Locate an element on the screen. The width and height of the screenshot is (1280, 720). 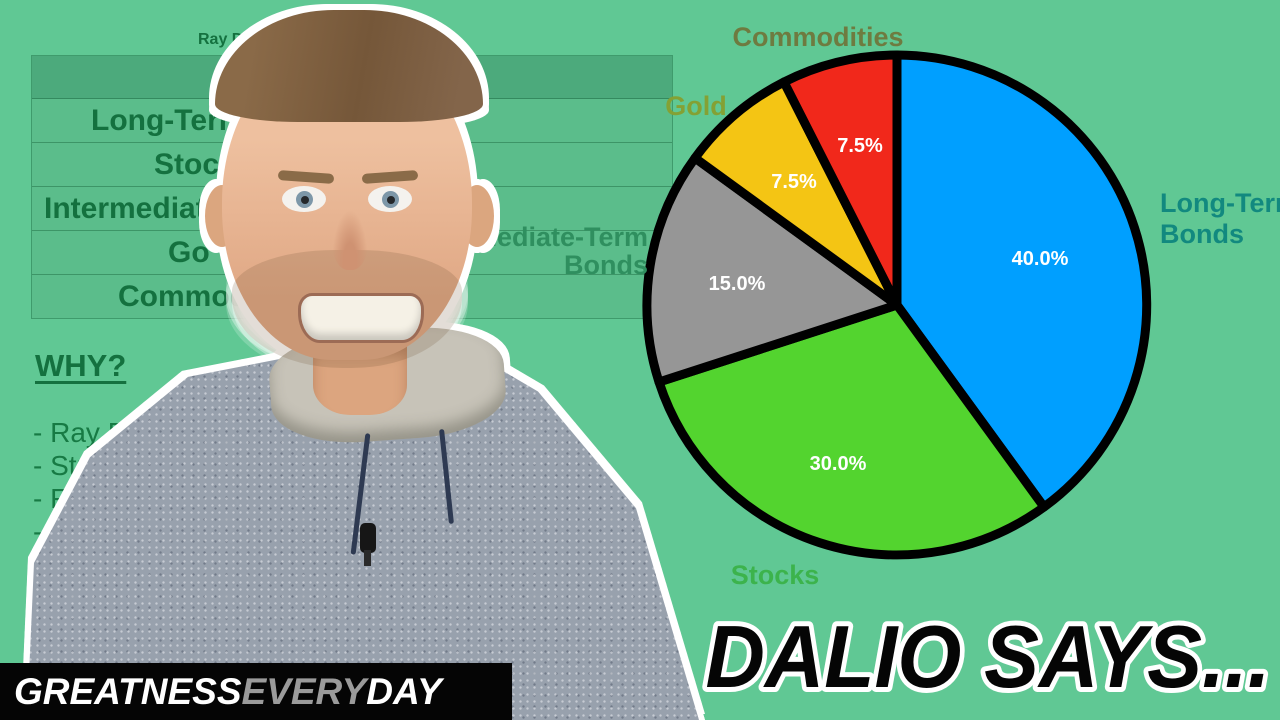
pct-label-gold: 7.5% is located at coordinates (794, 182).